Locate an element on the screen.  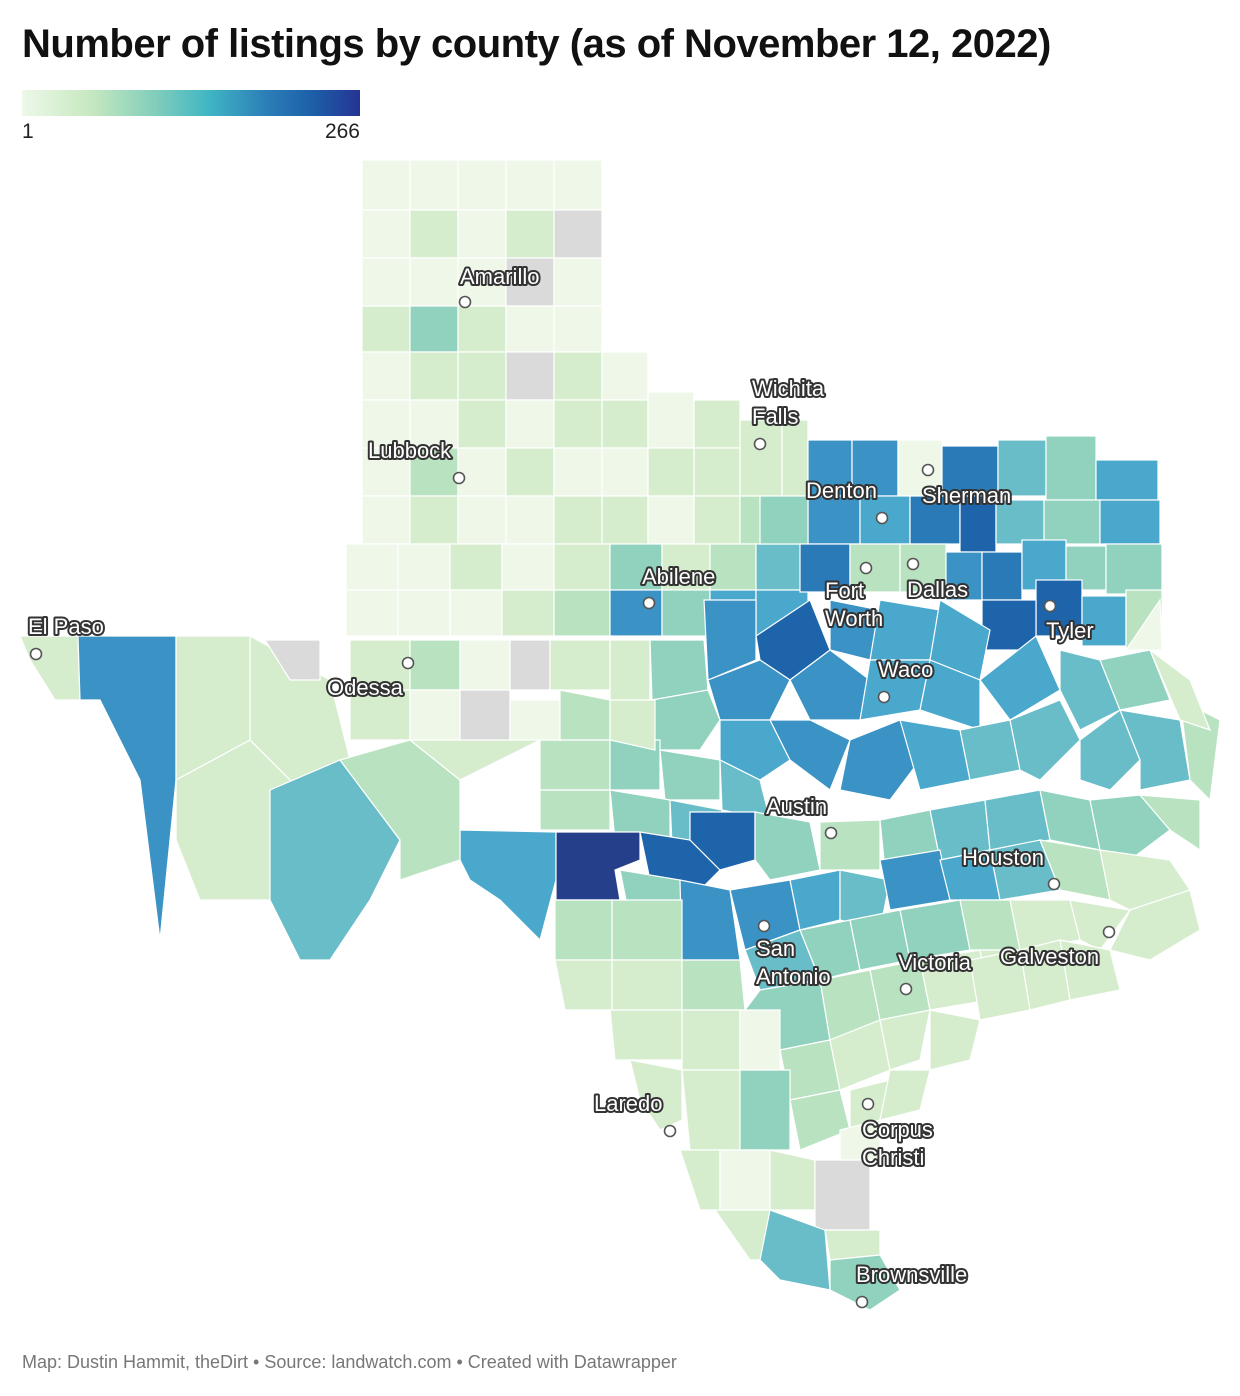
city-marker-brownsville is located at coordinates (862, 1302).